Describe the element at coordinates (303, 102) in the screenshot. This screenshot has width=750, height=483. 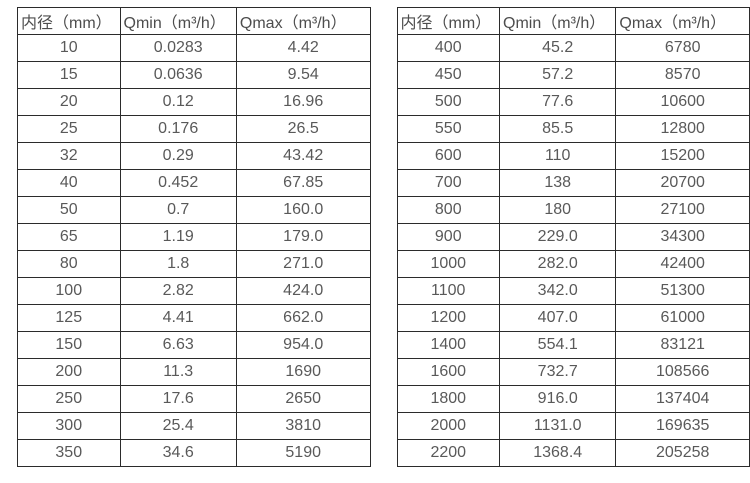
I see `table-cell: 16.96` at that location.